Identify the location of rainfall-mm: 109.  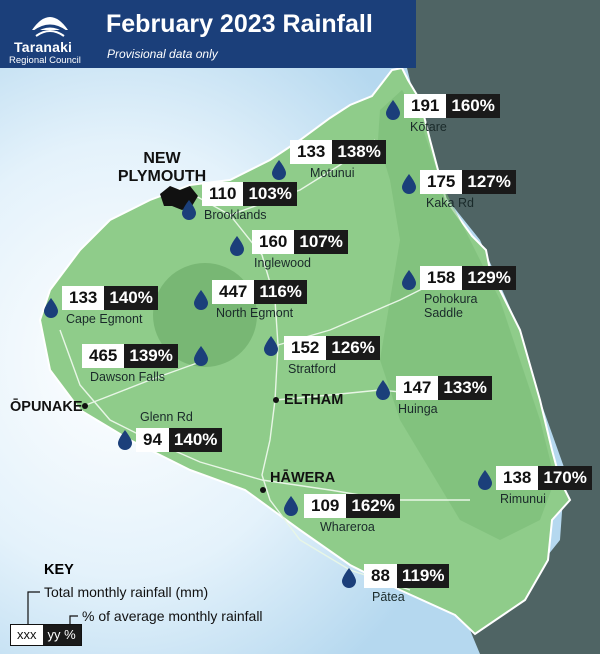
(325, 506).